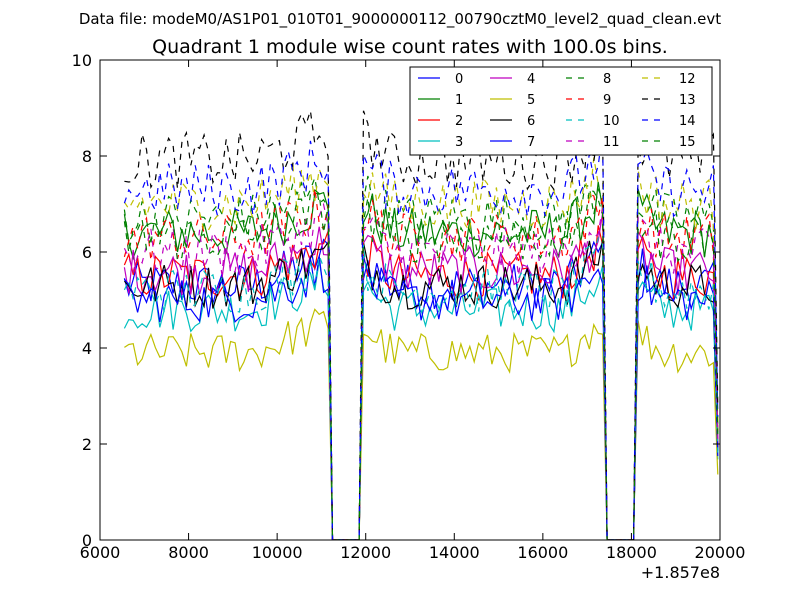 This screenshot has height=600, width=800. Describe the element at coordinates (687, 79) in the screenshot. I see `legend-label-12: 12` at that location.